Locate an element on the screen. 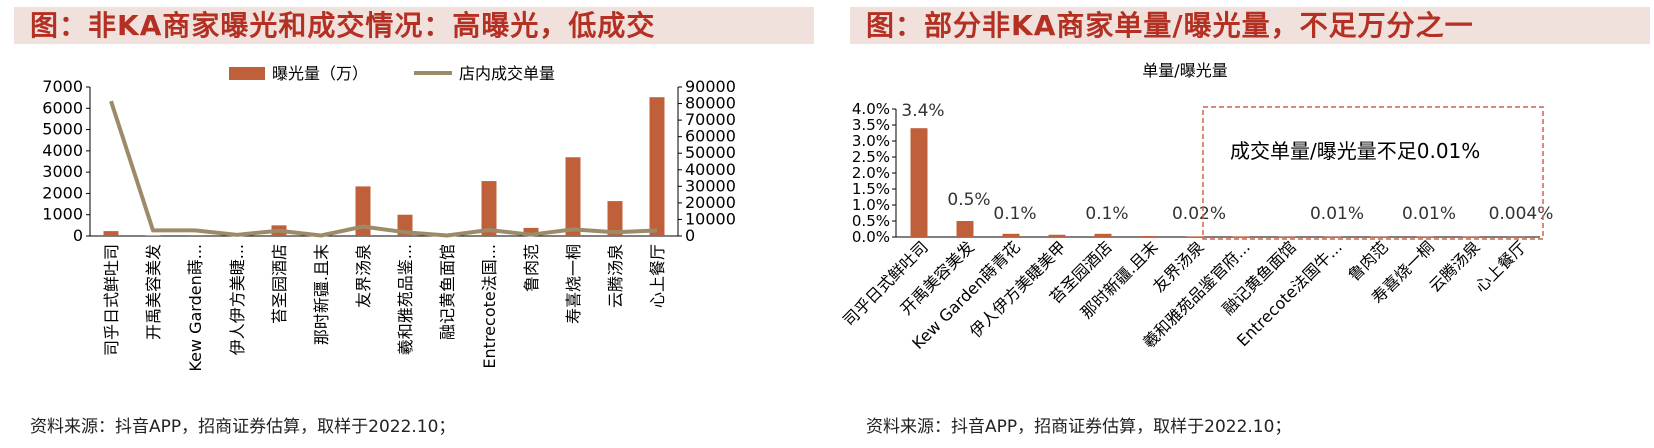  y-tick-label-right: 80000 is located at coordinates (710, 103).